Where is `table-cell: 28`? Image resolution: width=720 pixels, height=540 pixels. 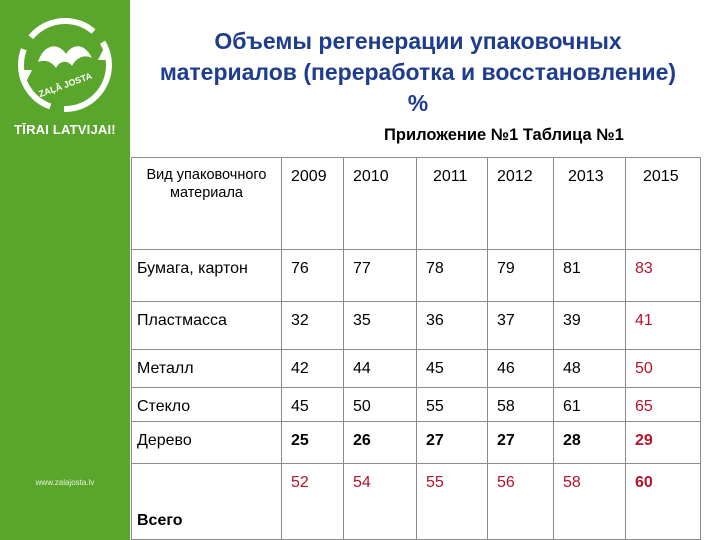
table-cell: 28 is located at coordinates (589, 442).